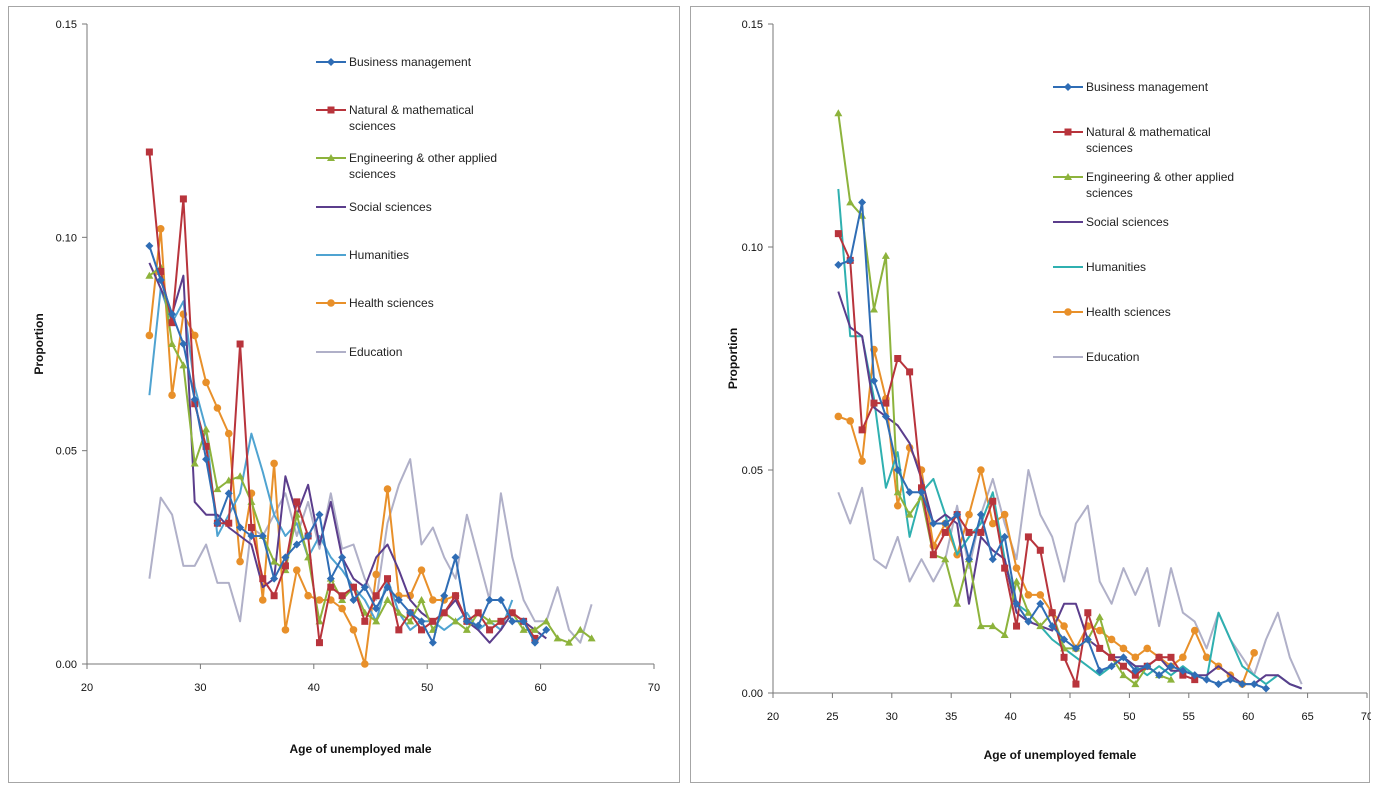  What do you see at coordinates (1248, 717) in the screenshot?
I see `female-x-tick-label: 60` at bounding box center [1248, 717].